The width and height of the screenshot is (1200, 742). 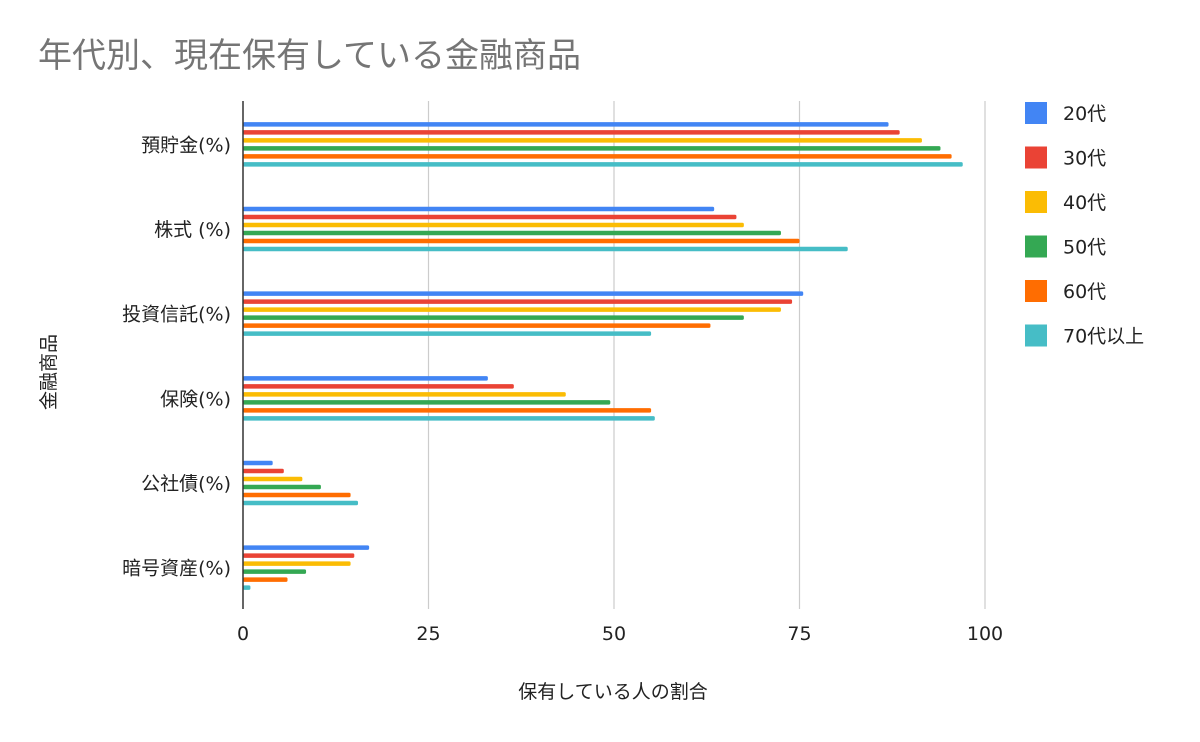 What do you see at coordinates (1084, 292) in the screenshot?
I see `legend-label: 60代` at bounding box center [1084, 292].